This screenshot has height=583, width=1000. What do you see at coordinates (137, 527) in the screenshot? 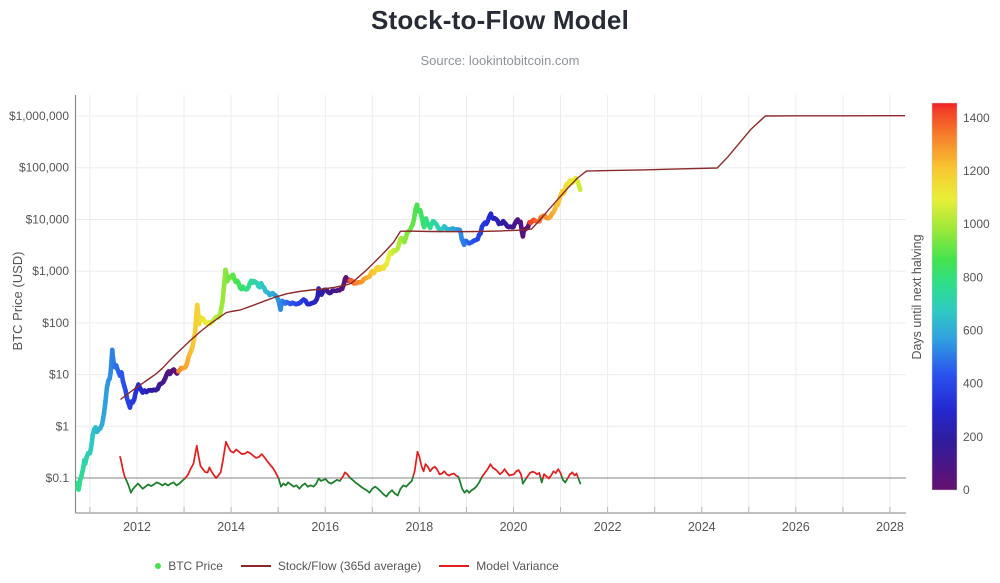
I see `x-tick-label: 2012` at bounding box center [137, 527].